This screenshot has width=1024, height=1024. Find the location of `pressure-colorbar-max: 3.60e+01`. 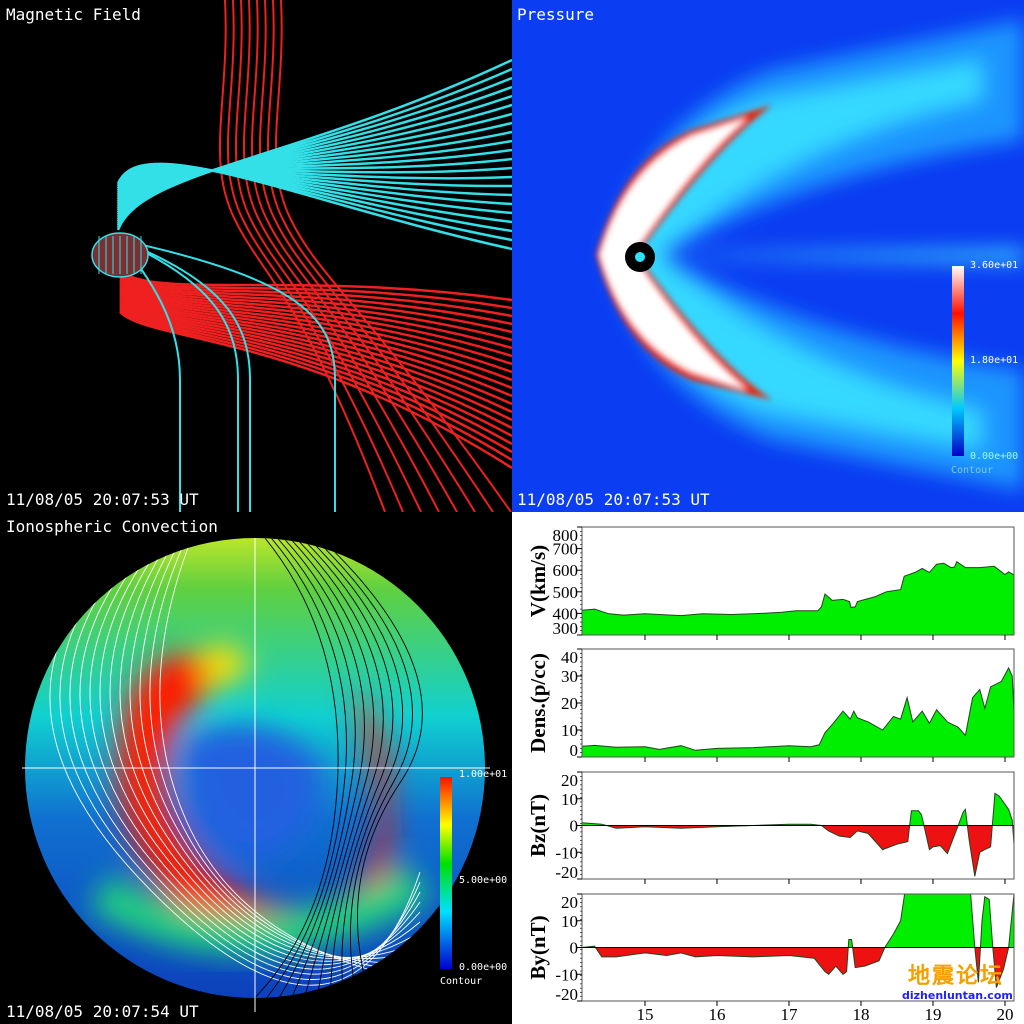

pressure-colorbar-max: 3.60e+01 is located at coordinates (994, 265).